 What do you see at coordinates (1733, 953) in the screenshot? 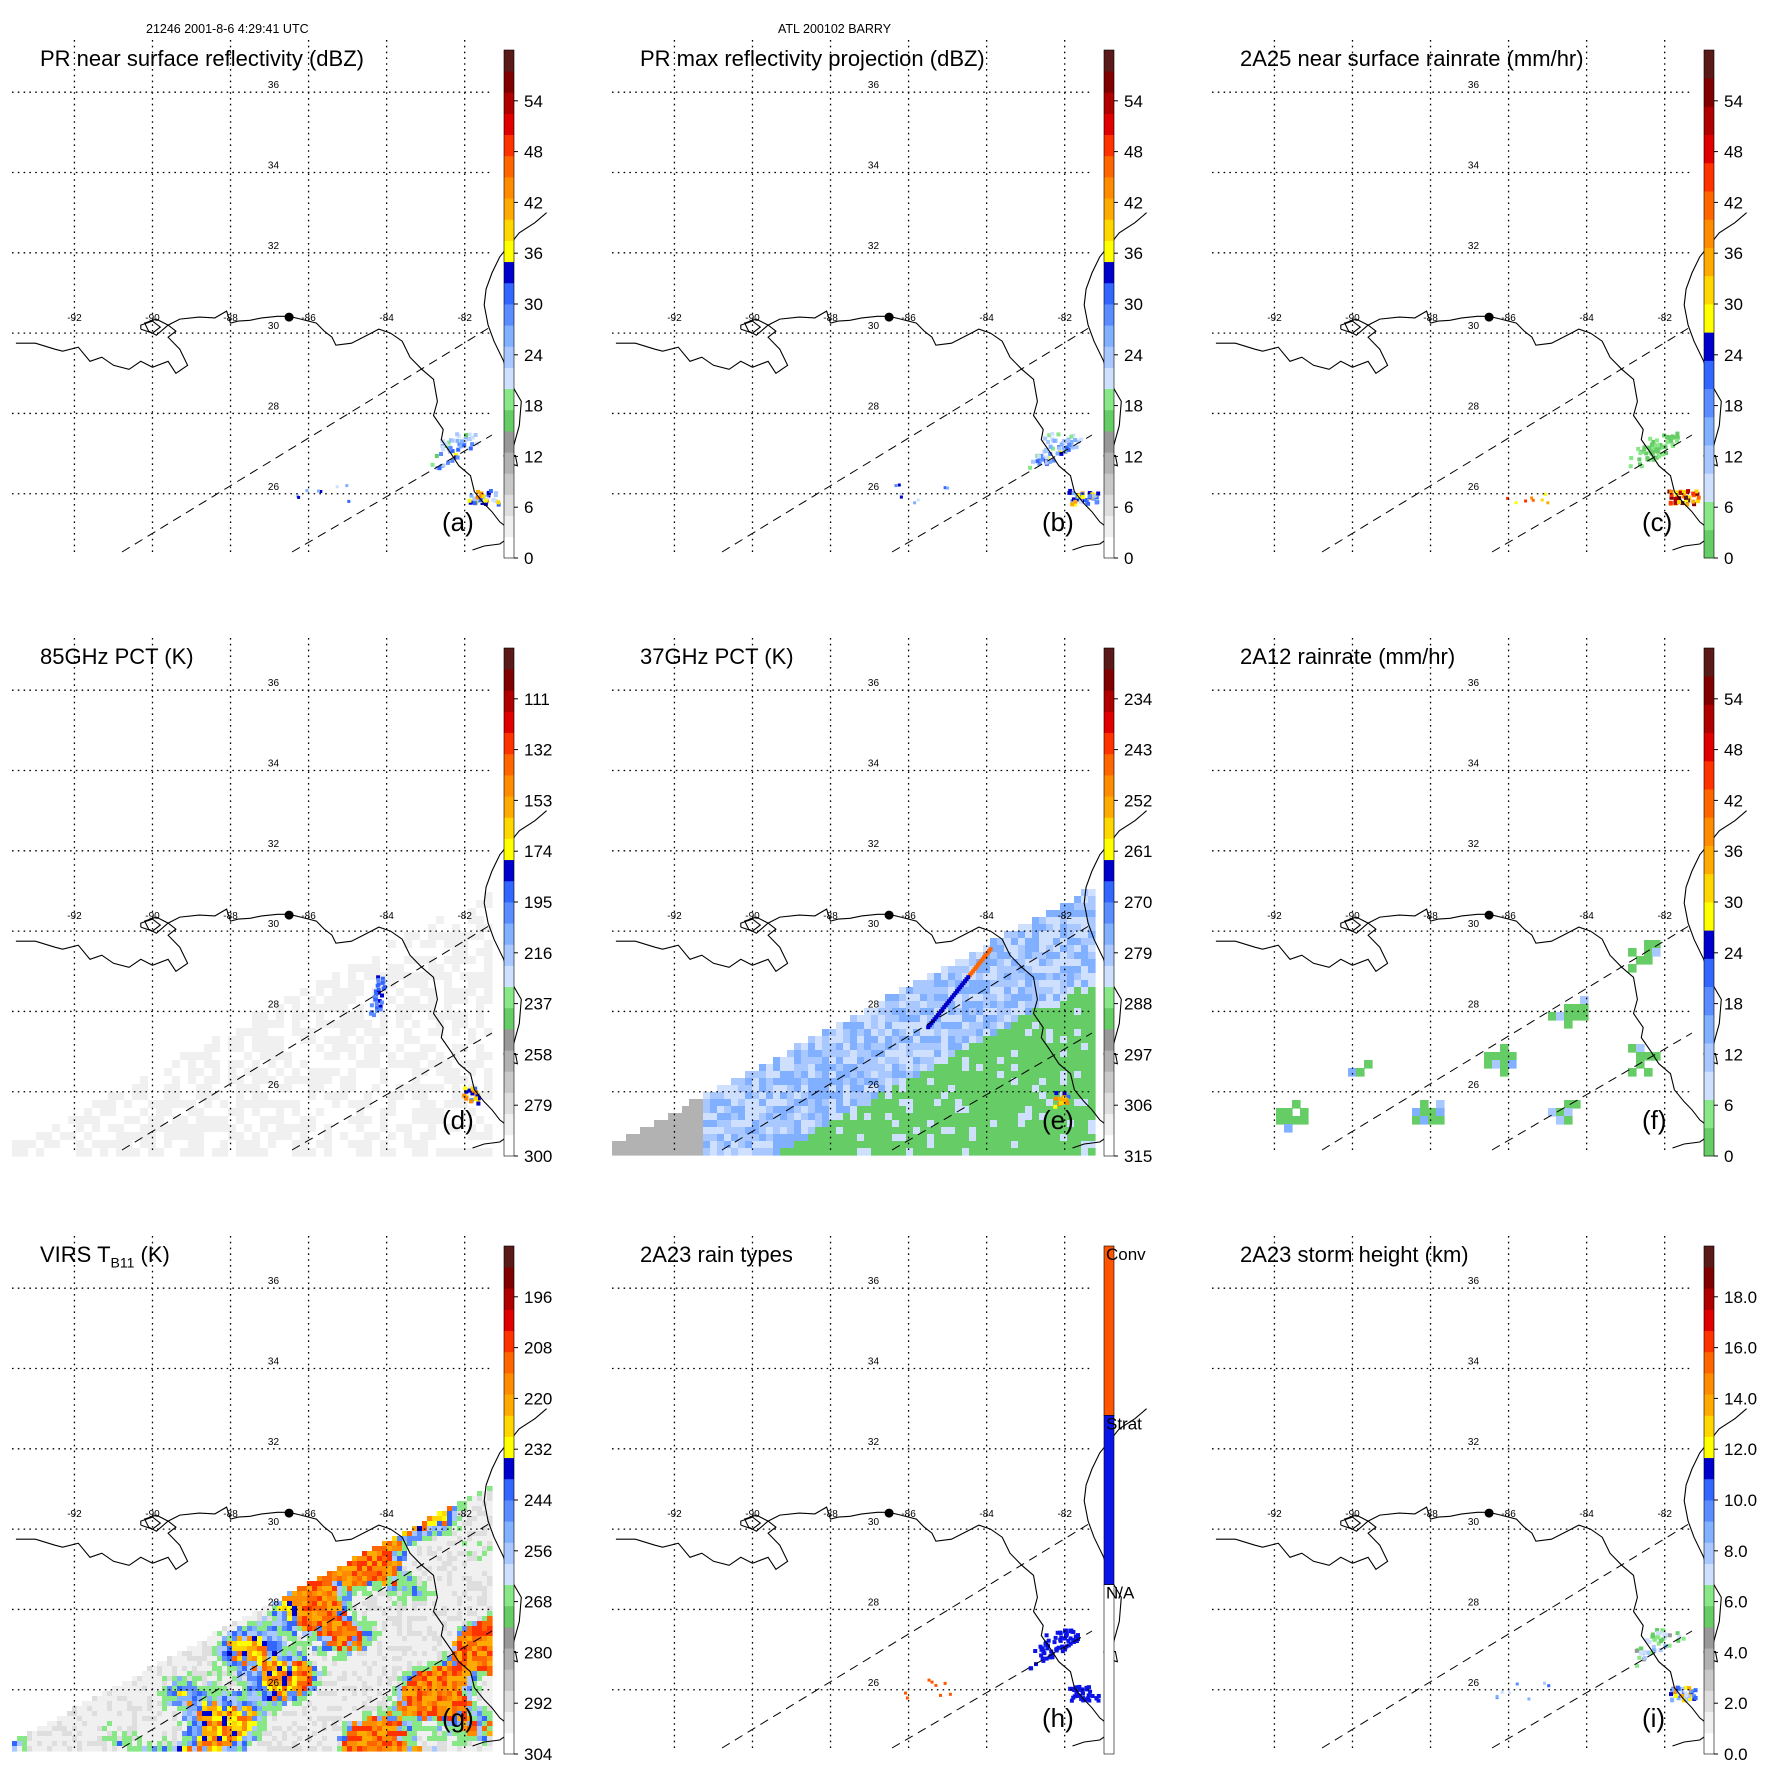
I see `colorbar-tick-label: 24` at bounding box center [1733, 953].